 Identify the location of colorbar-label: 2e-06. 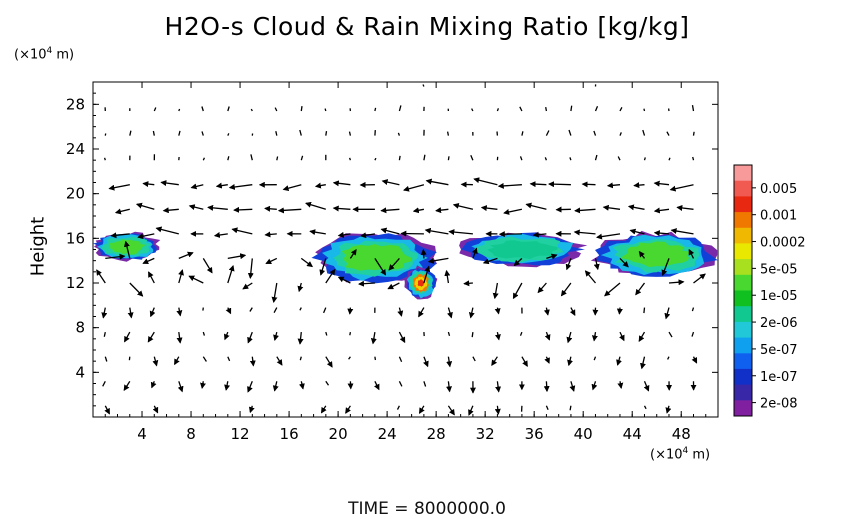
(779, 323).